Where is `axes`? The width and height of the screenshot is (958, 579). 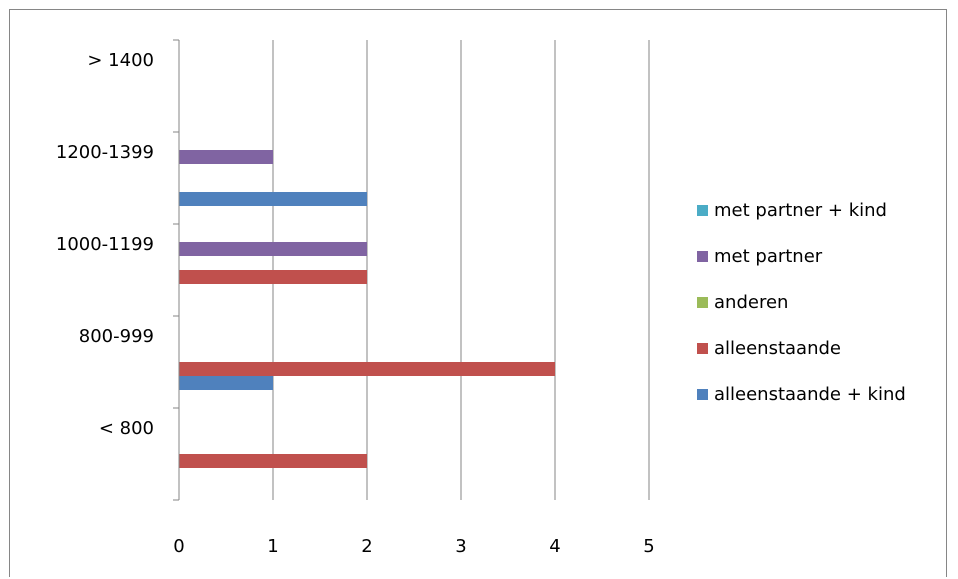
axes is located at coordinates (176, 270).